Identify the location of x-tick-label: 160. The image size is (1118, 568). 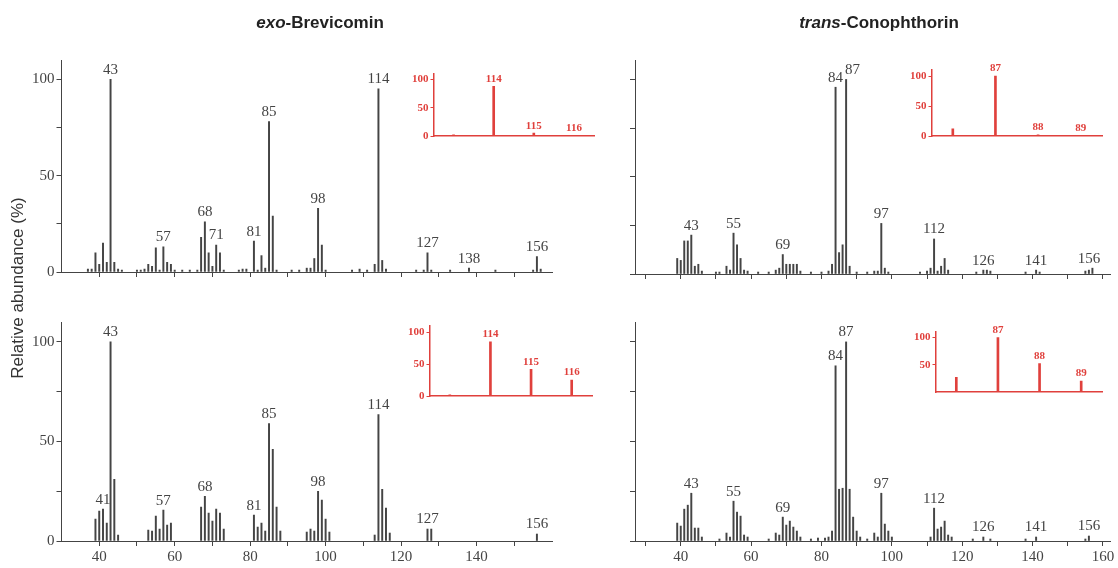
(1103, 555).